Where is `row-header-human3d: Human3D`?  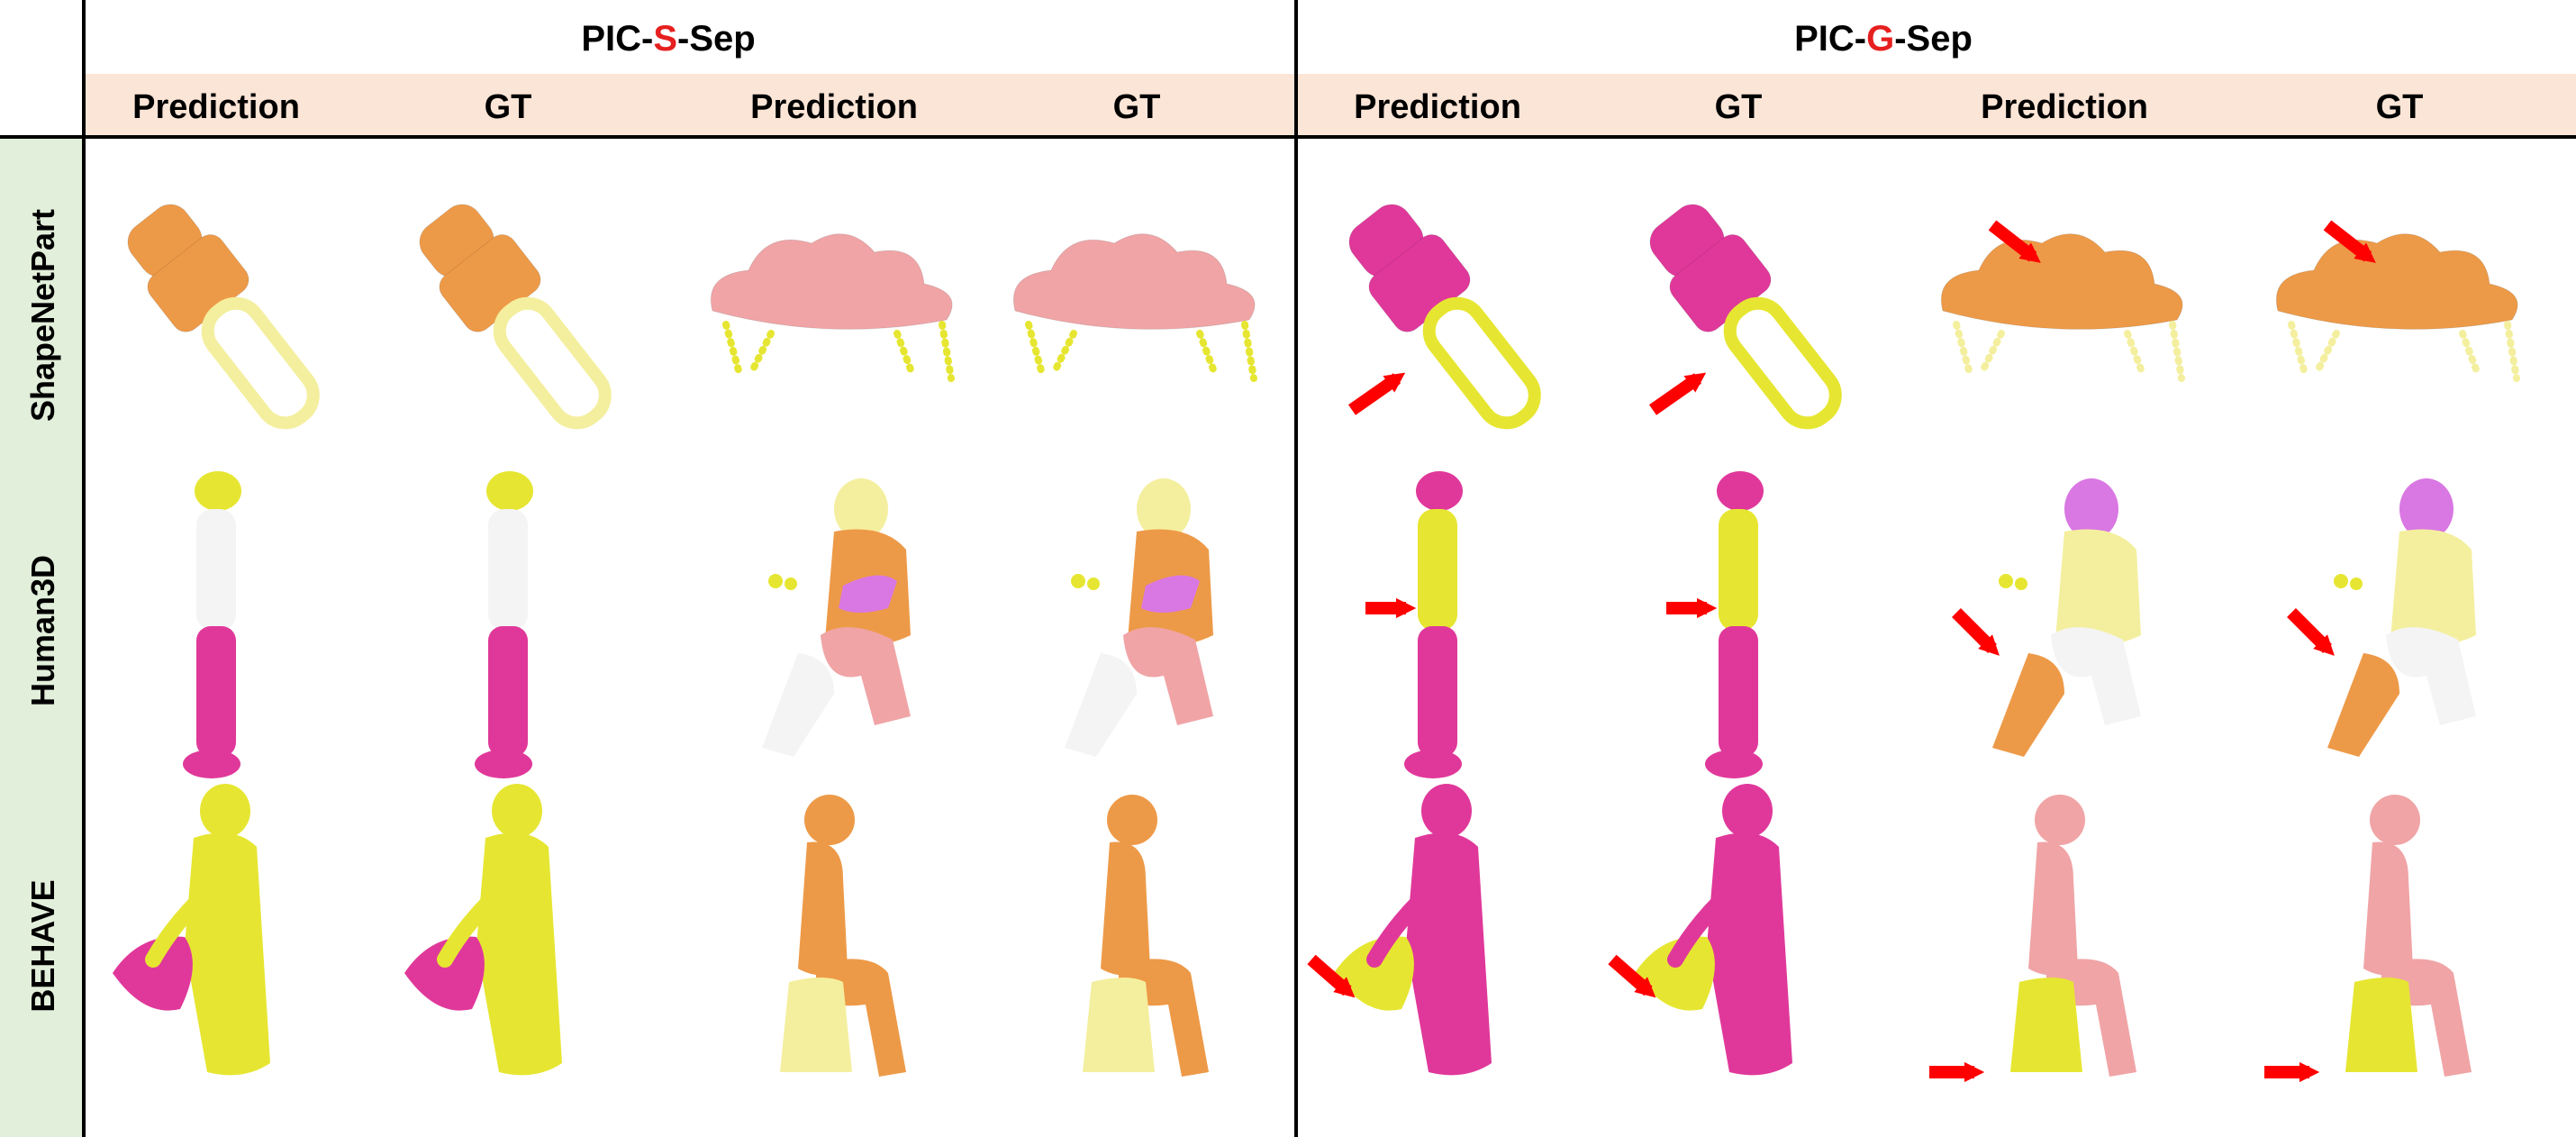 row-header-human3d: Human3D is located at coordinates (42, 631).